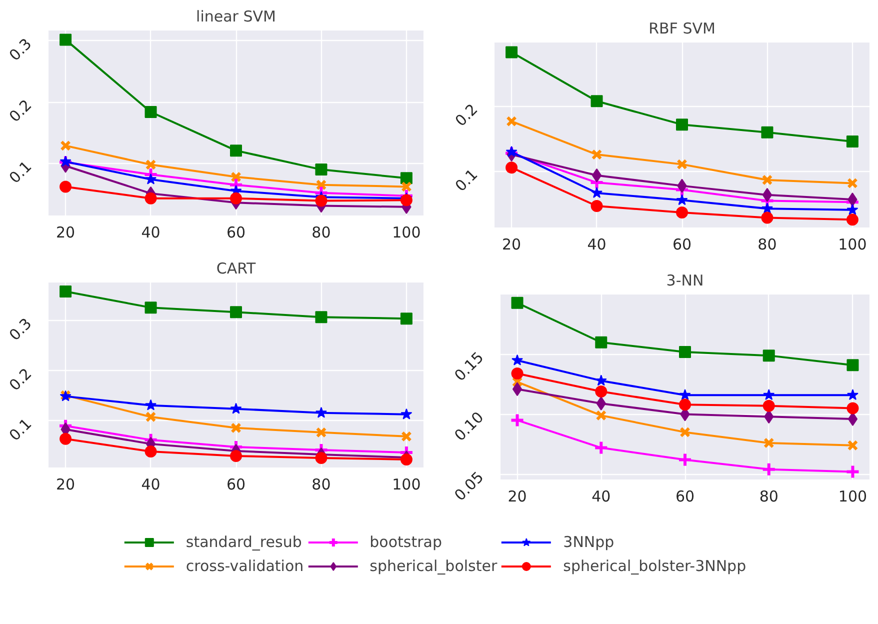 Image resolution: width=878 pixels, height=624 pixels. Describe the element at coordinates (682, 29) in the screenshot. I see `chart-title: RBF SVM` at that location.